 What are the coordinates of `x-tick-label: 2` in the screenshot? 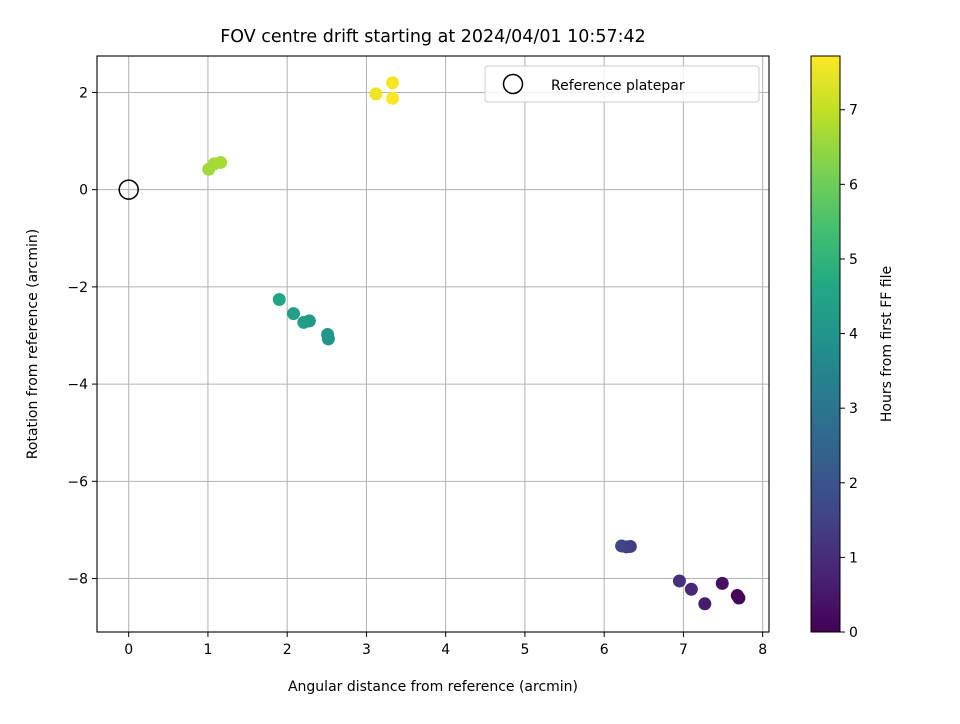 It's located at (287, 650).